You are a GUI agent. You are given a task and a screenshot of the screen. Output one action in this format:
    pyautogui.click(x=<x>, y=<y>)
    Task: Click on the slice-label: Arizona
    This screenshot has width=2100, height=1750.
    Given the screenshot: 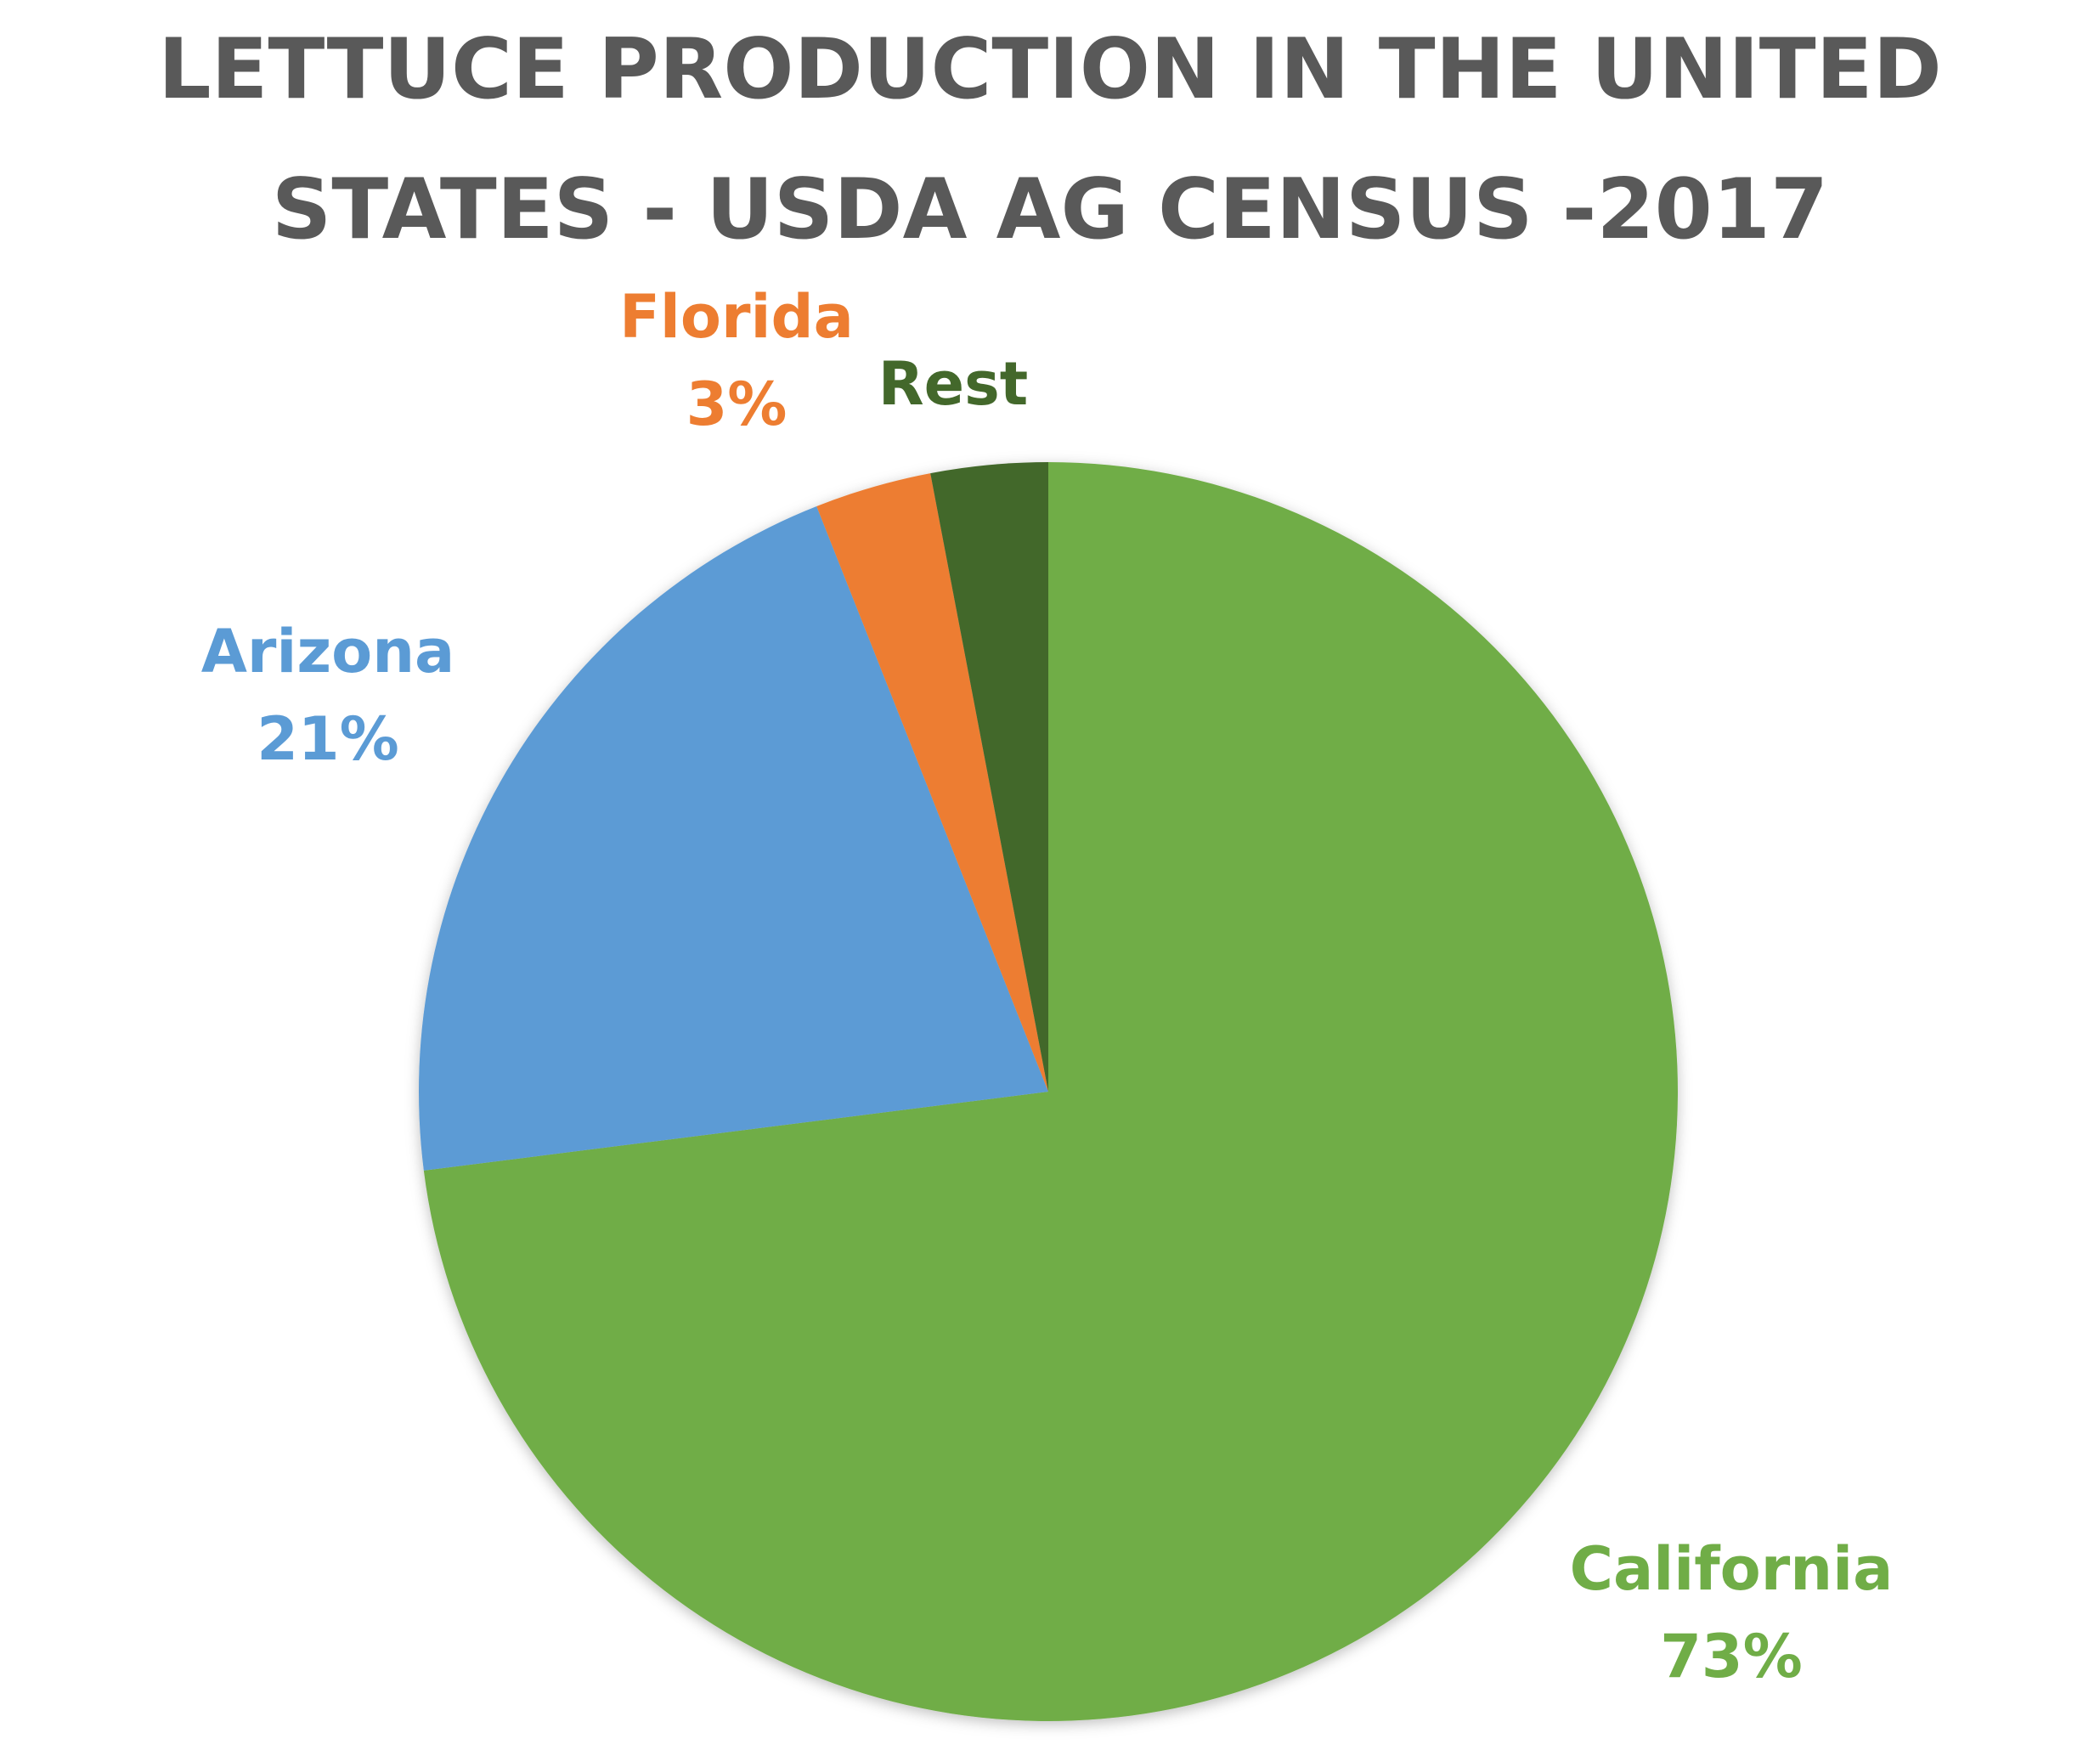 What is the action you would take?
    pyautogui.click(x=328, y=651)
    